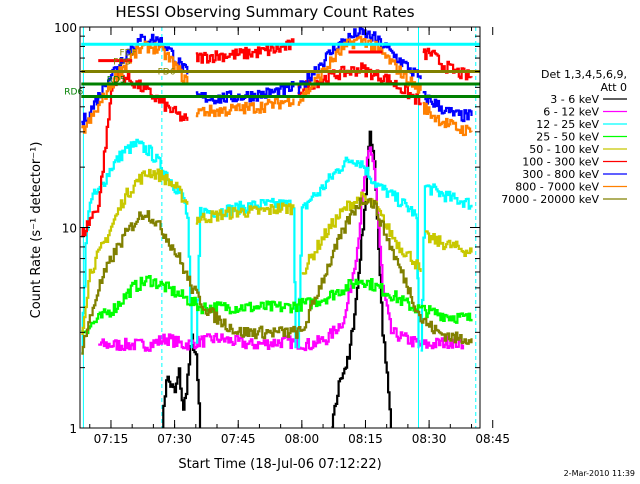 This screenshot has height=484, width=640. What do you see at coordinates (174, 439) in the screenshot?
I see `x-tick-label: 07:30` at bounding box center [174, 439].